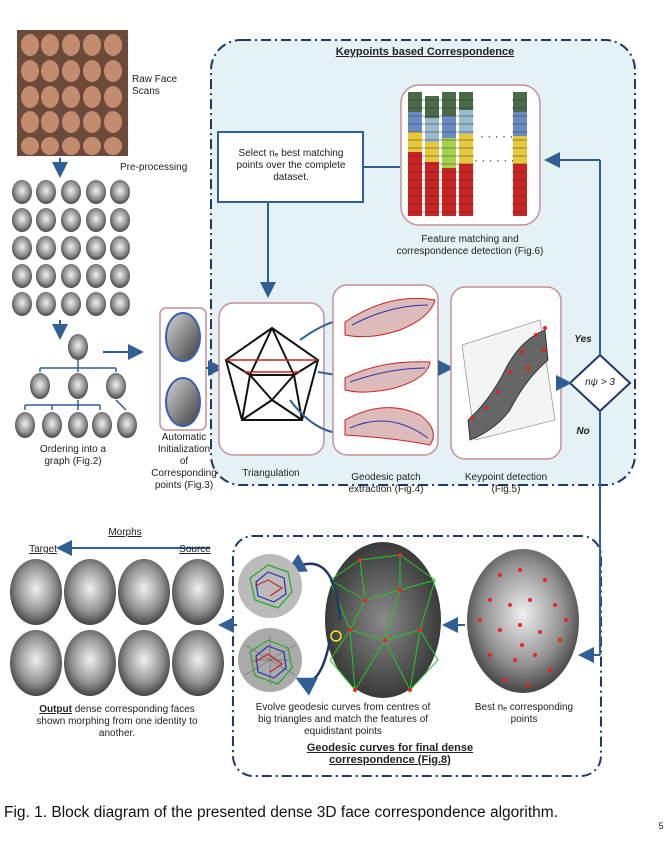 The height and width of the screenshot is (856, 669). I want to click on triangulation-box, so click(271, 379).